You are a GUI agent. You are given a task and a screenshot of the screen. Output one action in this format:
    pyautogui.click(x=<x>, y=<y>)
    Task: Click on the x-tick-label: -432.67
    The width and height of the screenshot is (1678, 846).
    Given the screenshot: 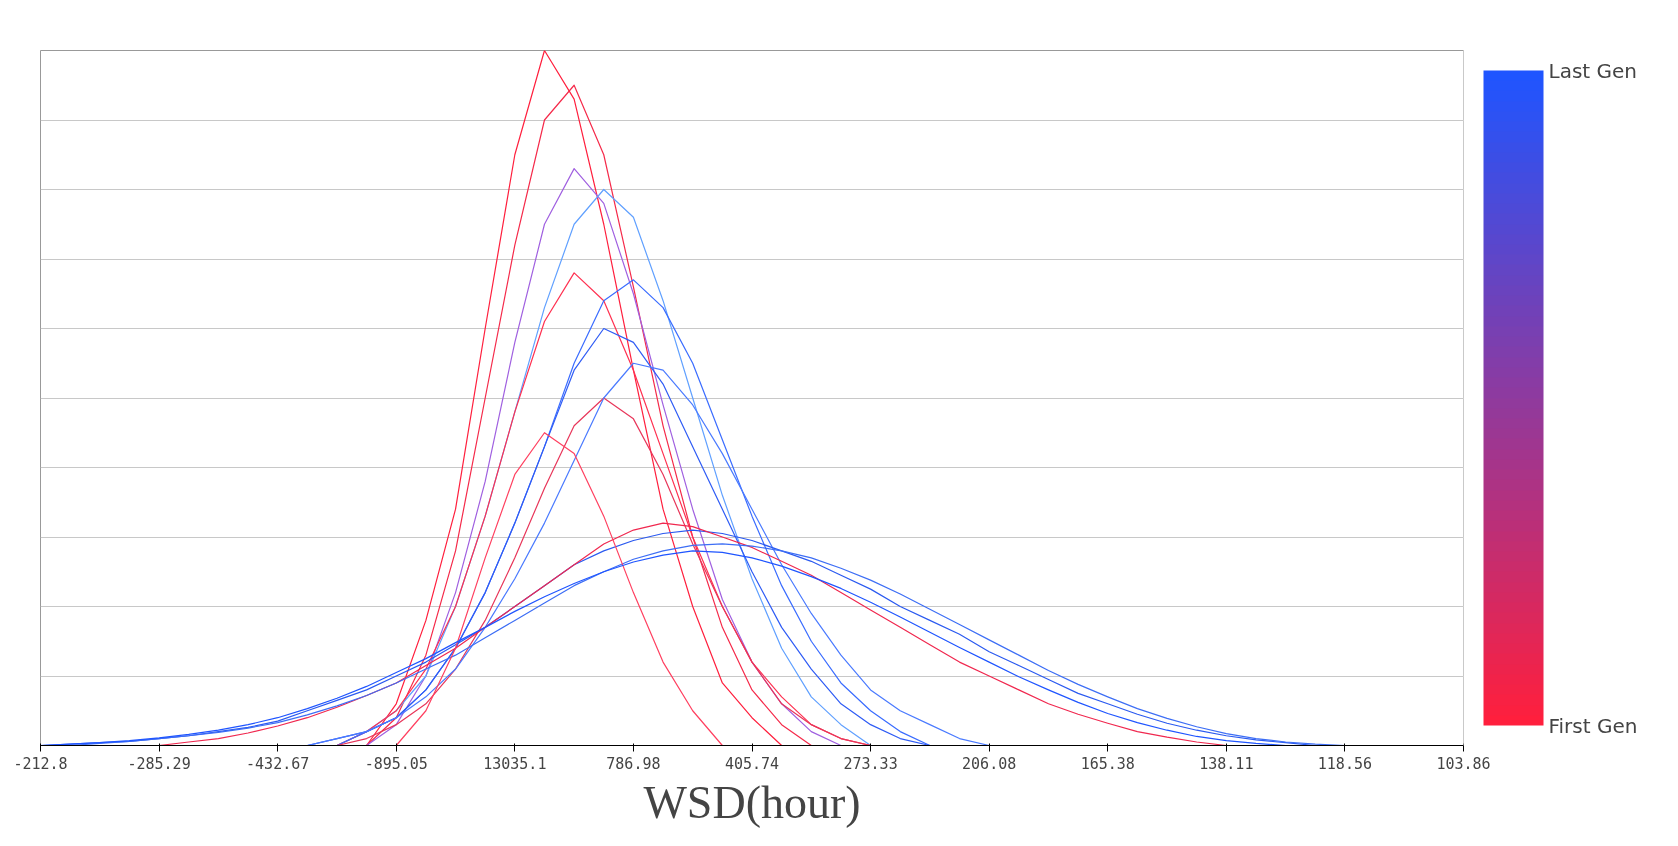 What is the action you would take?
    pyautogui.click(x=278, y=763)
    